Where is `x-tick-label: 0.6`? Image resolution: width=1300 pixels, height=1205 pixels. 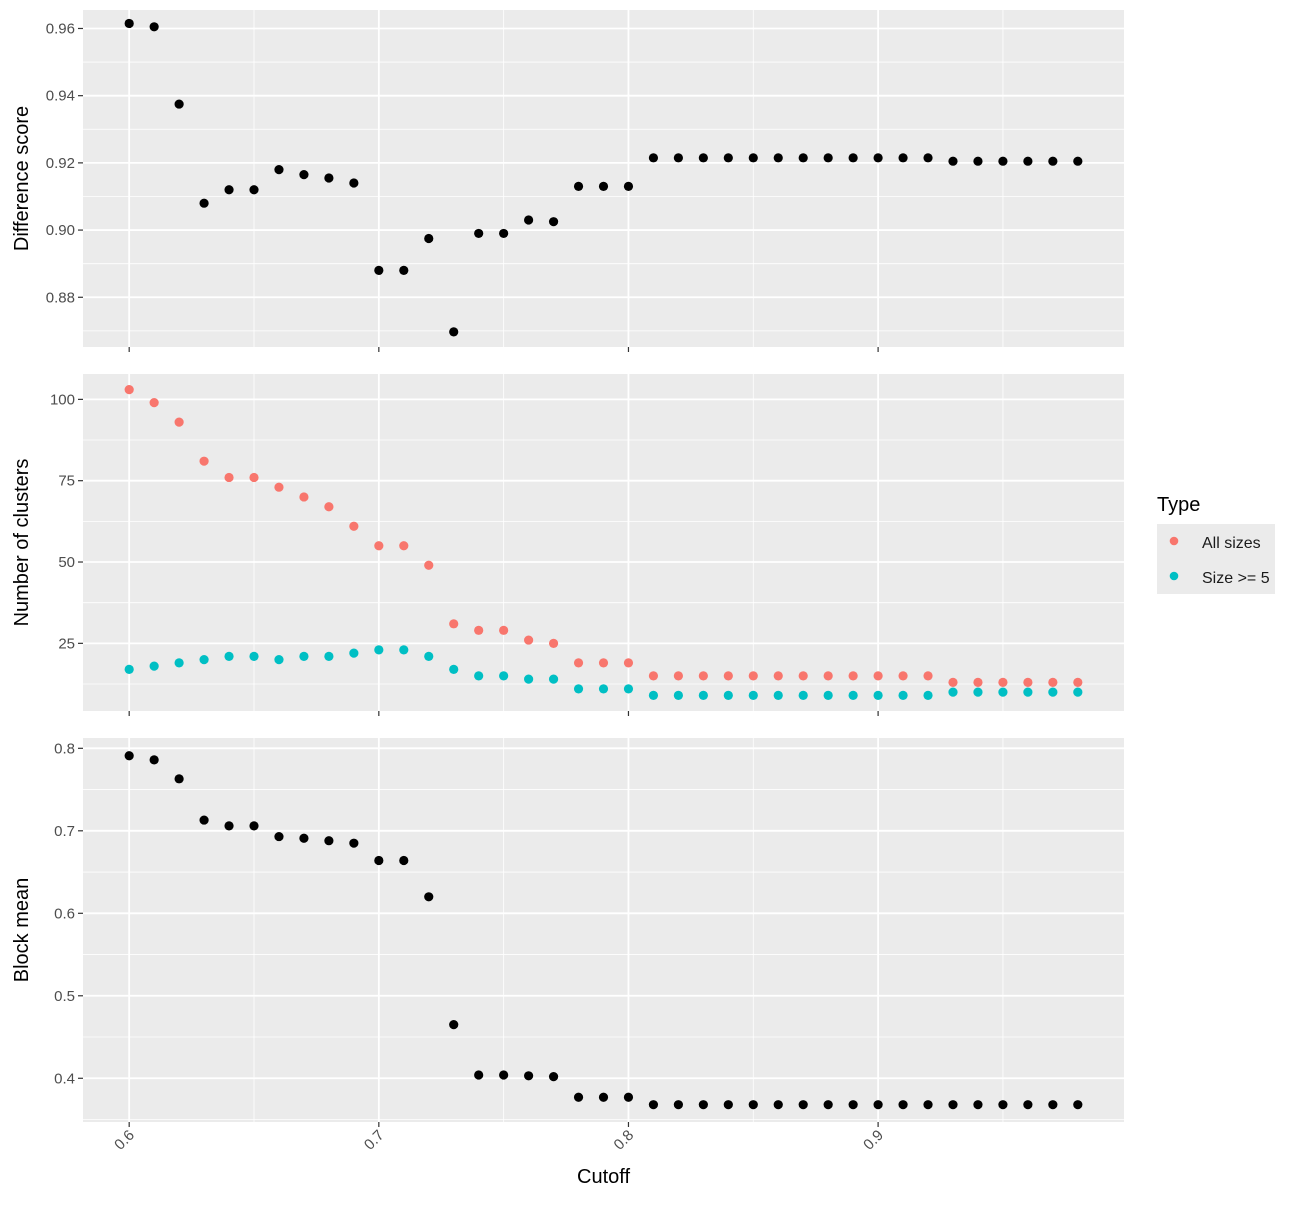 x-tick-label: 0.6 is located at coordinates (124, 1140).